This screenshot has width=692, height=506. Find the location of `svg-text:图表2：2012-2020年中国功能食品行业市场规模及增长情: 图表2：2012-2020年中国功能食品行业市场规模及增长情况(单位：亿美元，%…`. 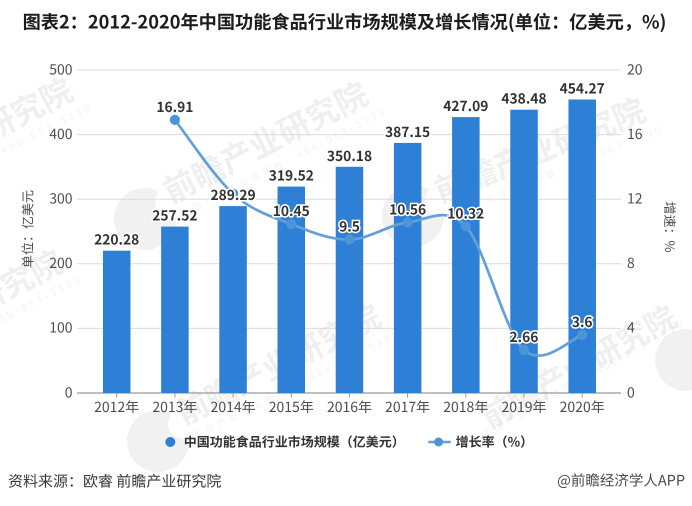

svg-text:图表2：2012-2020年中国功能食品行业市场规模及增长情: 图表2：2012-2020年中国功能食品行业市场规模及增长情况(单位：亿美元，%… is located at coordinates (345, 22).